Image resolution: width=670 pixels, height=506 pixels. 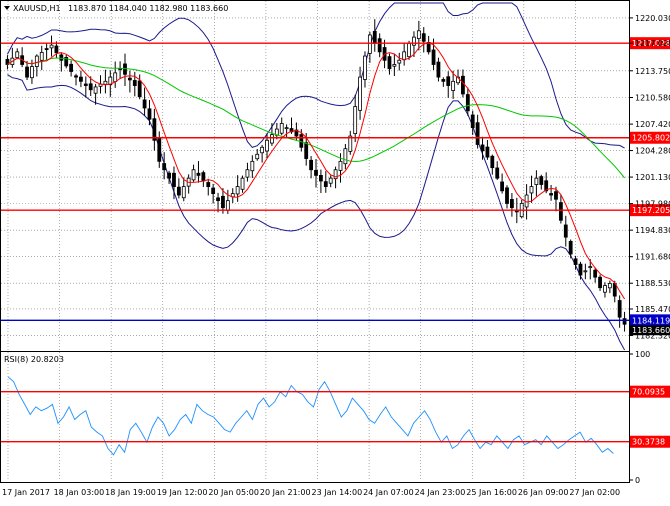 What do you see at coordinates (650, 441) in the screenshot?
I see `rsi-level-box` at bounding box center [650, 441].